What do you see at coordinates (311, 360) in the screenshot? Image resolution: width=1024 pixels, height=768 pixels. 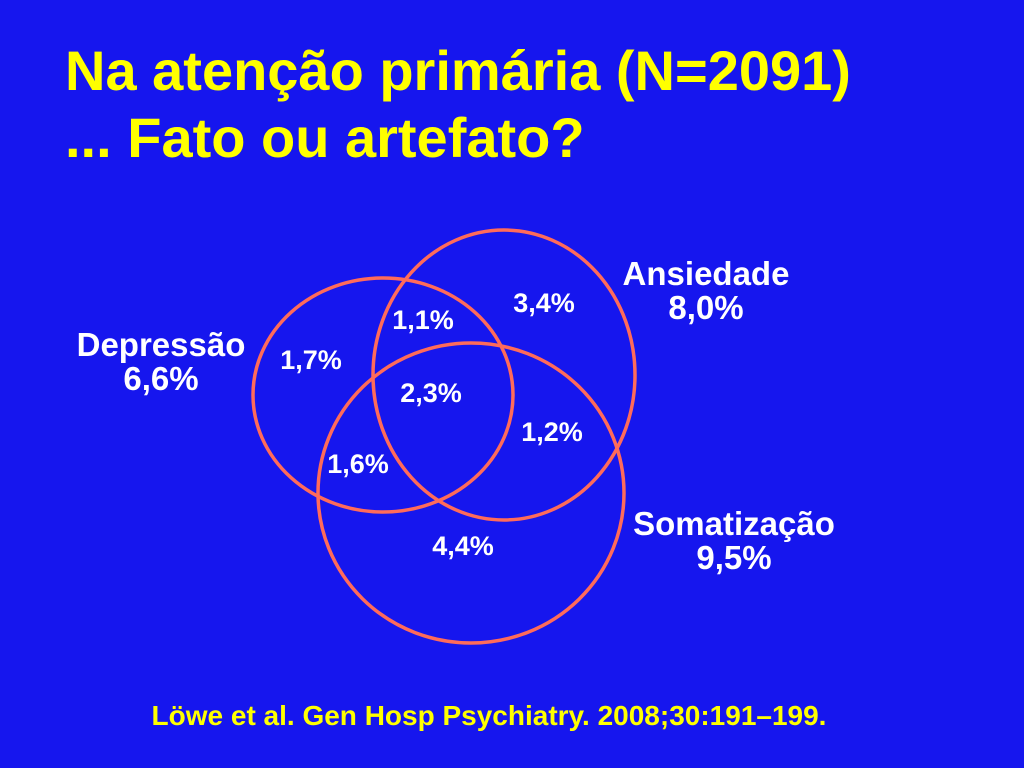 I see `region-depressao-only: 1,7%` at bounding box center [311, 360].